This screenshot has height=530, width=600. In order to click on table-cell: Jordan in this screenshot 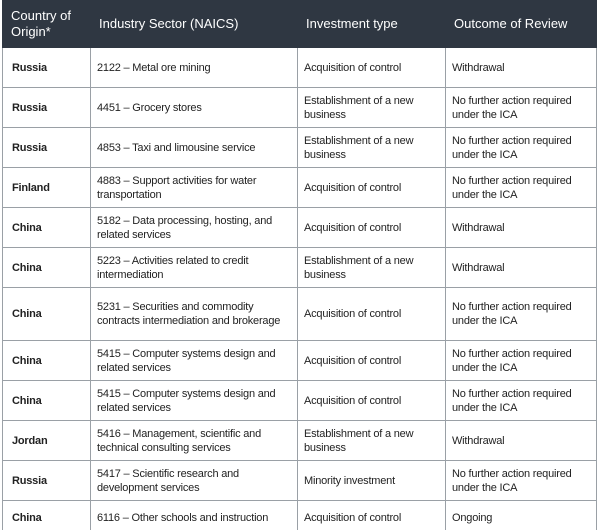, I will do `click(46, 440)`.